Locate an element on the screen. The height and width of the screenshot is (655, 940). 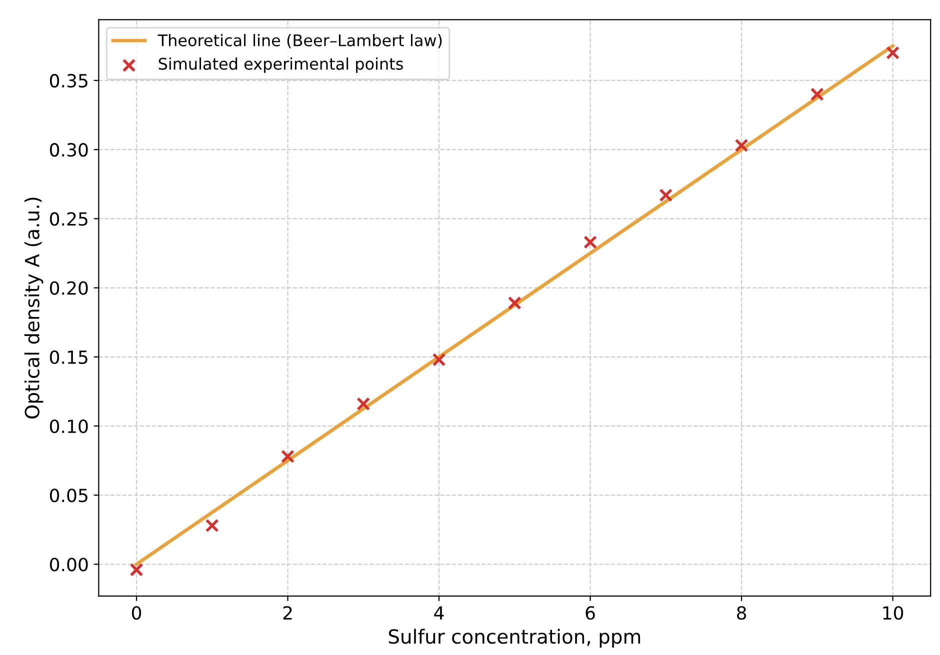
y-tick-label: 0.05 is located at coordinates (69, 495).